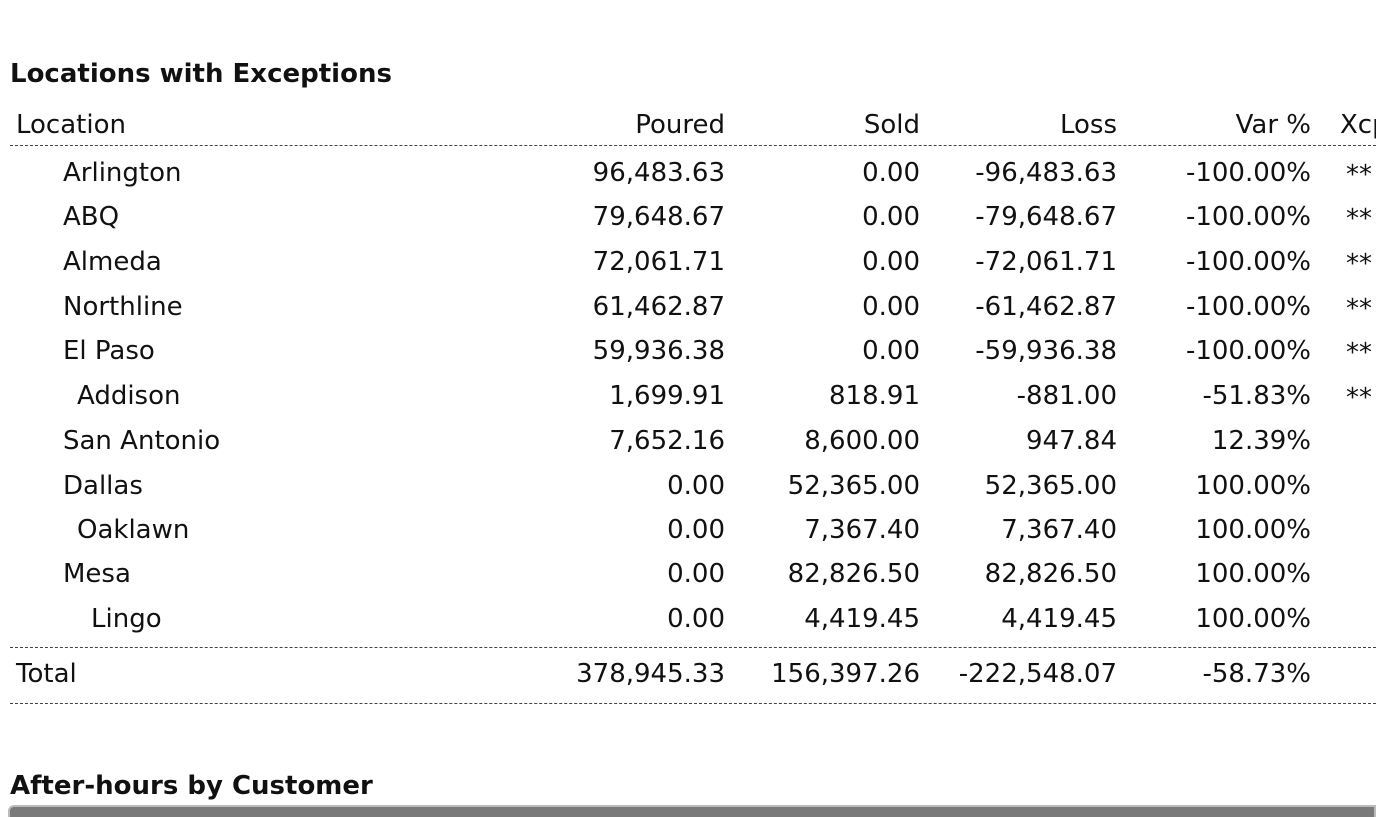  What do you see at coordinates (1046, 173) in the screenshot?
I see `loss-cell: -96,483.63` at bounding box center [1046, 173].